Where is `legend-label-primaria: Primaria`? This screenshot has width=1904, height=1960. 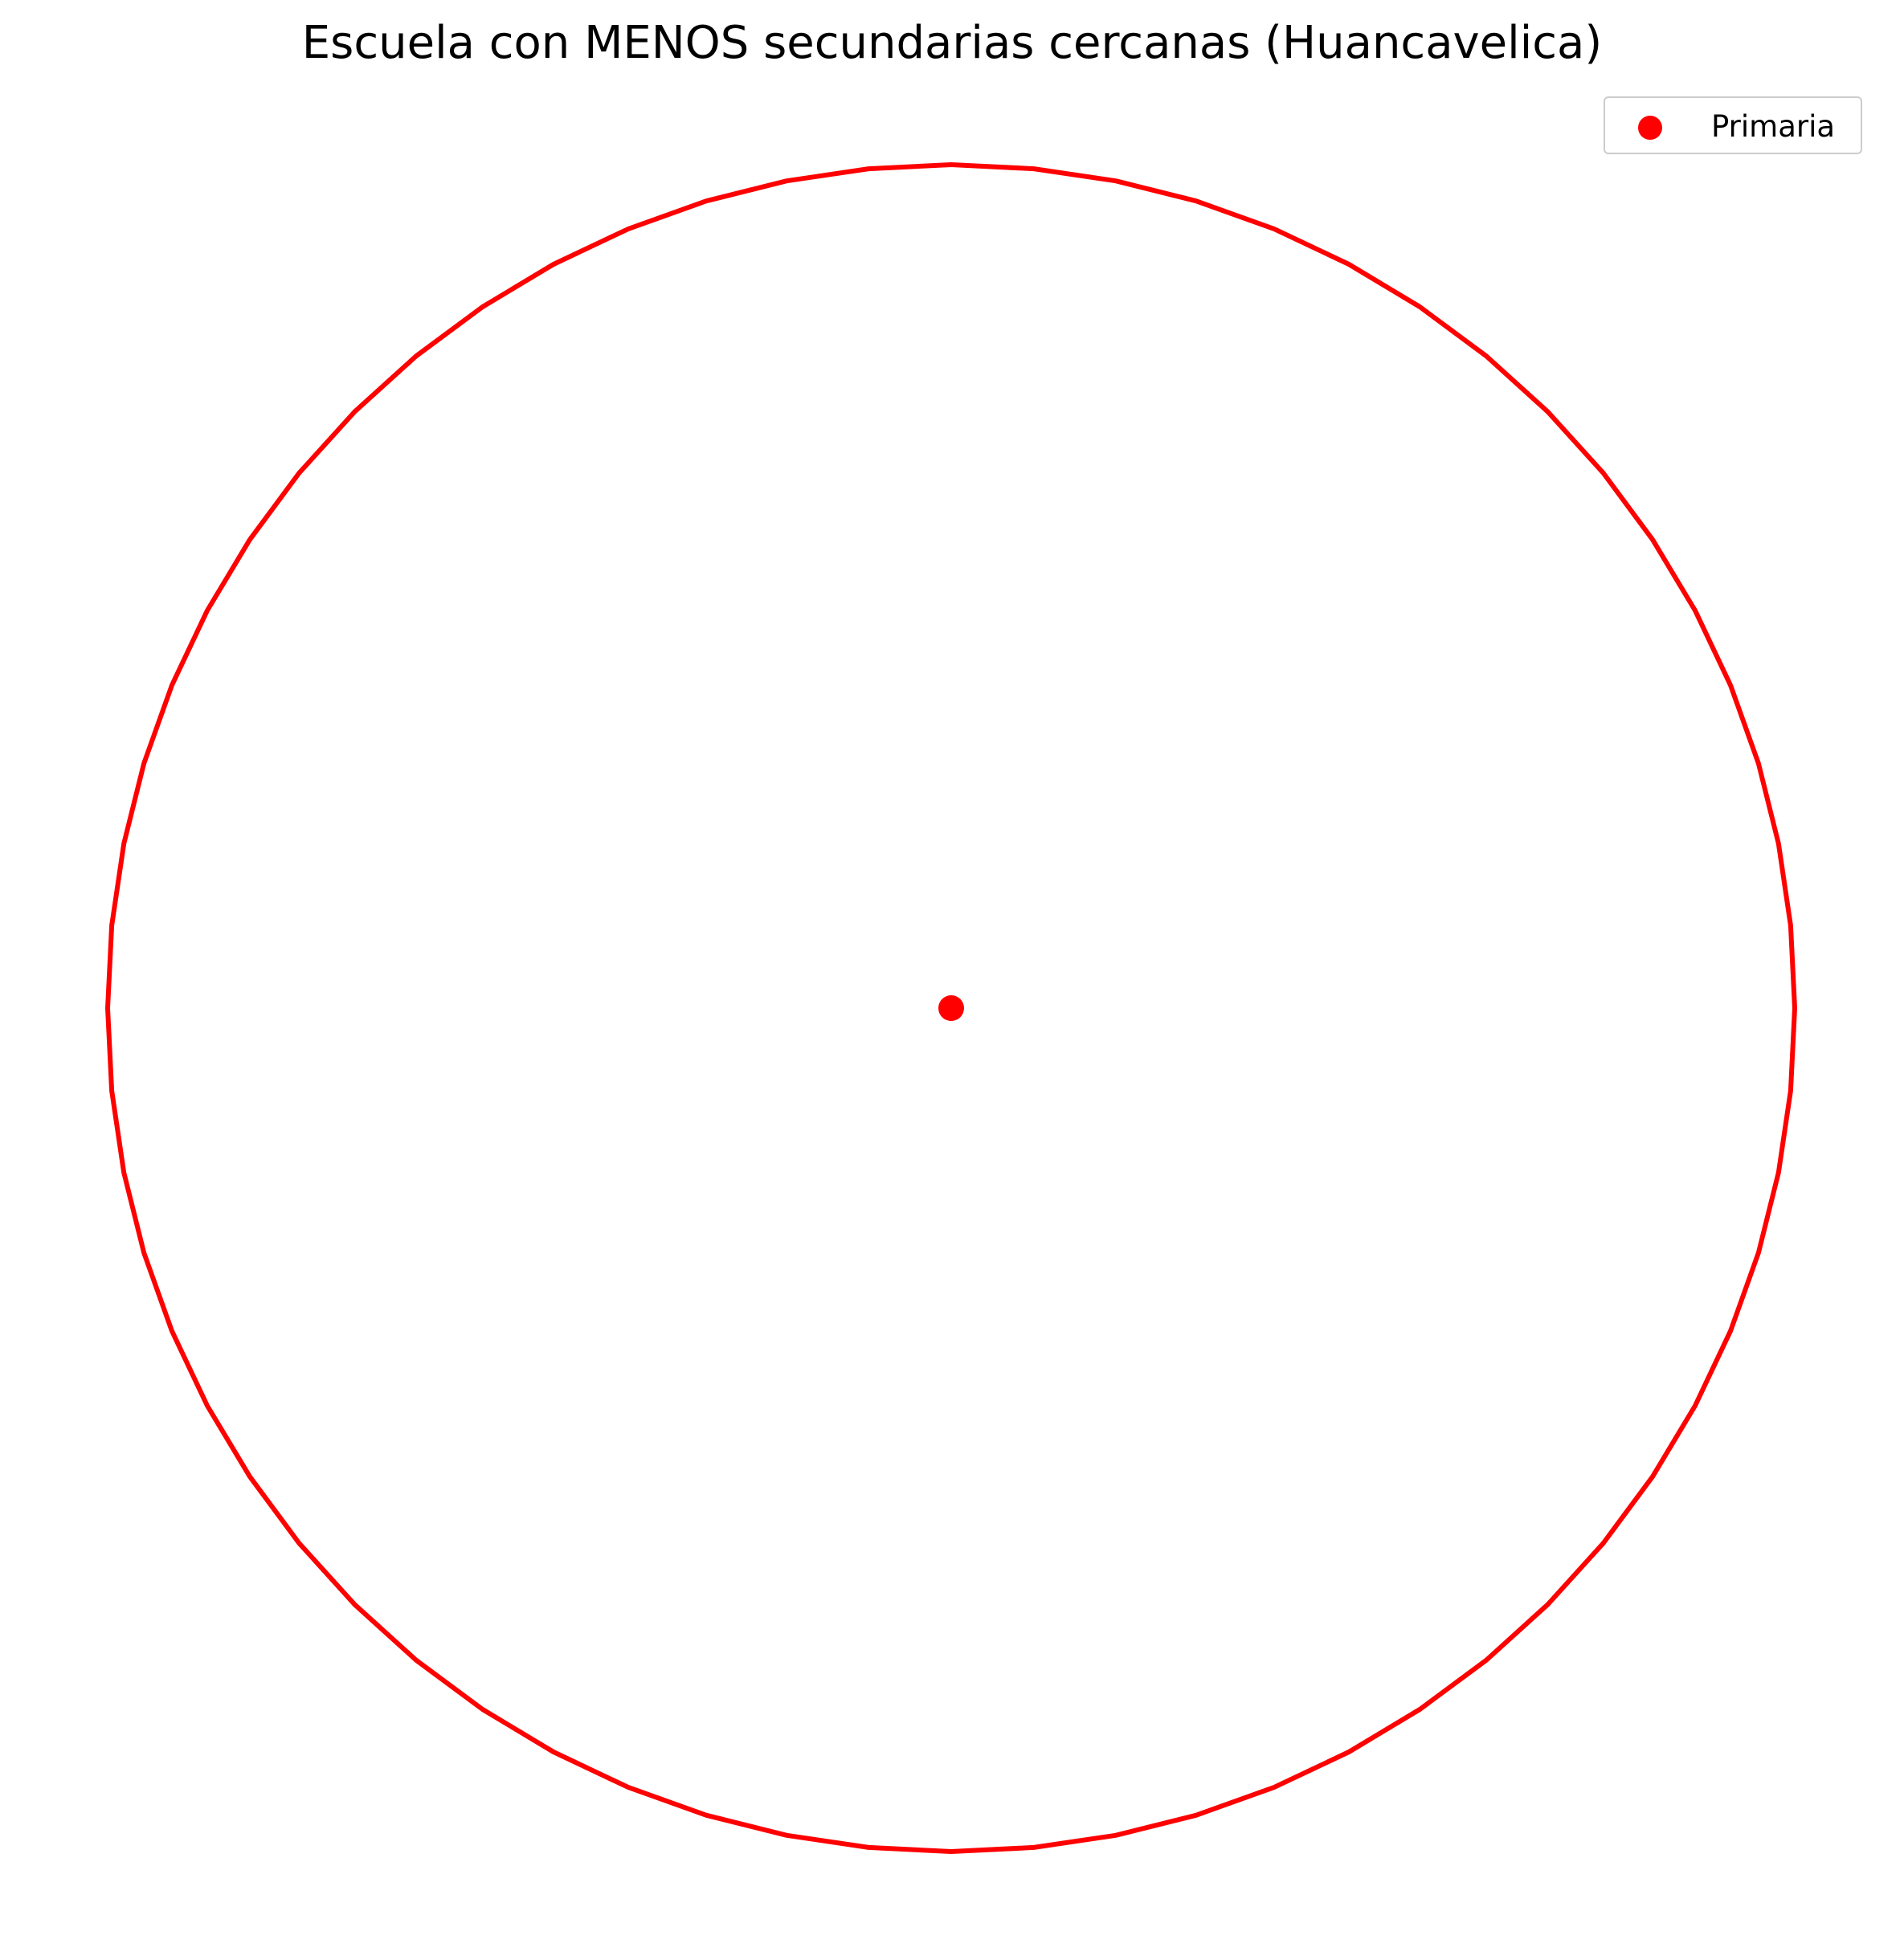
legend-label-primaria: Primaria is located at coordinates (1774, 126).